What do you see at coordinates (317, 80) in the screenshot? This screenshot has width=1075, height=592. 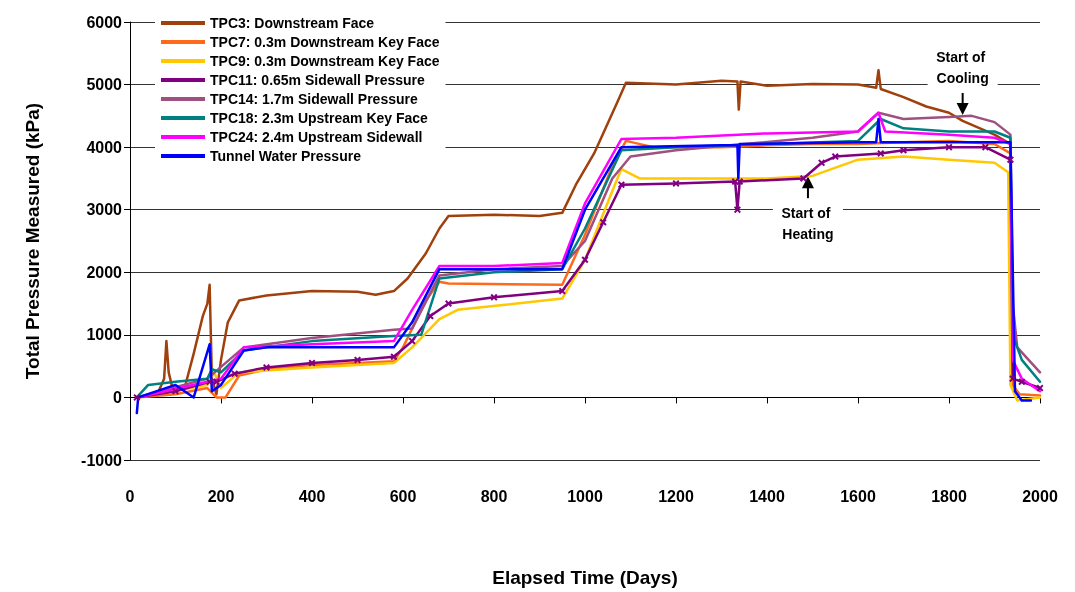 I see `legend-label: TPC11: 0.65m Sidewall Pressure` at bounding box center [317, 80].